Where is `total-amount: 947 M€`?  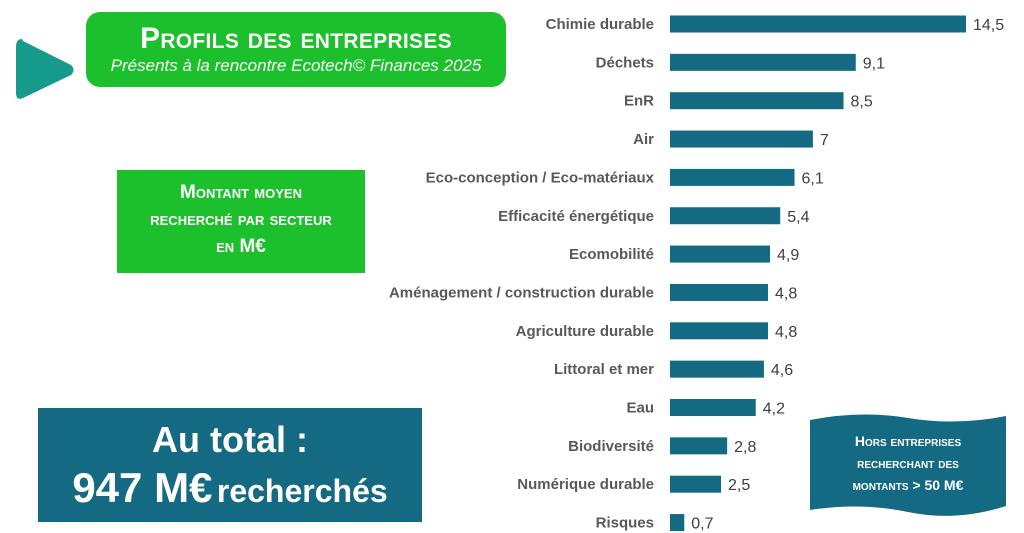 total-amount: 947 M€ is located at coordinates (142, 487).